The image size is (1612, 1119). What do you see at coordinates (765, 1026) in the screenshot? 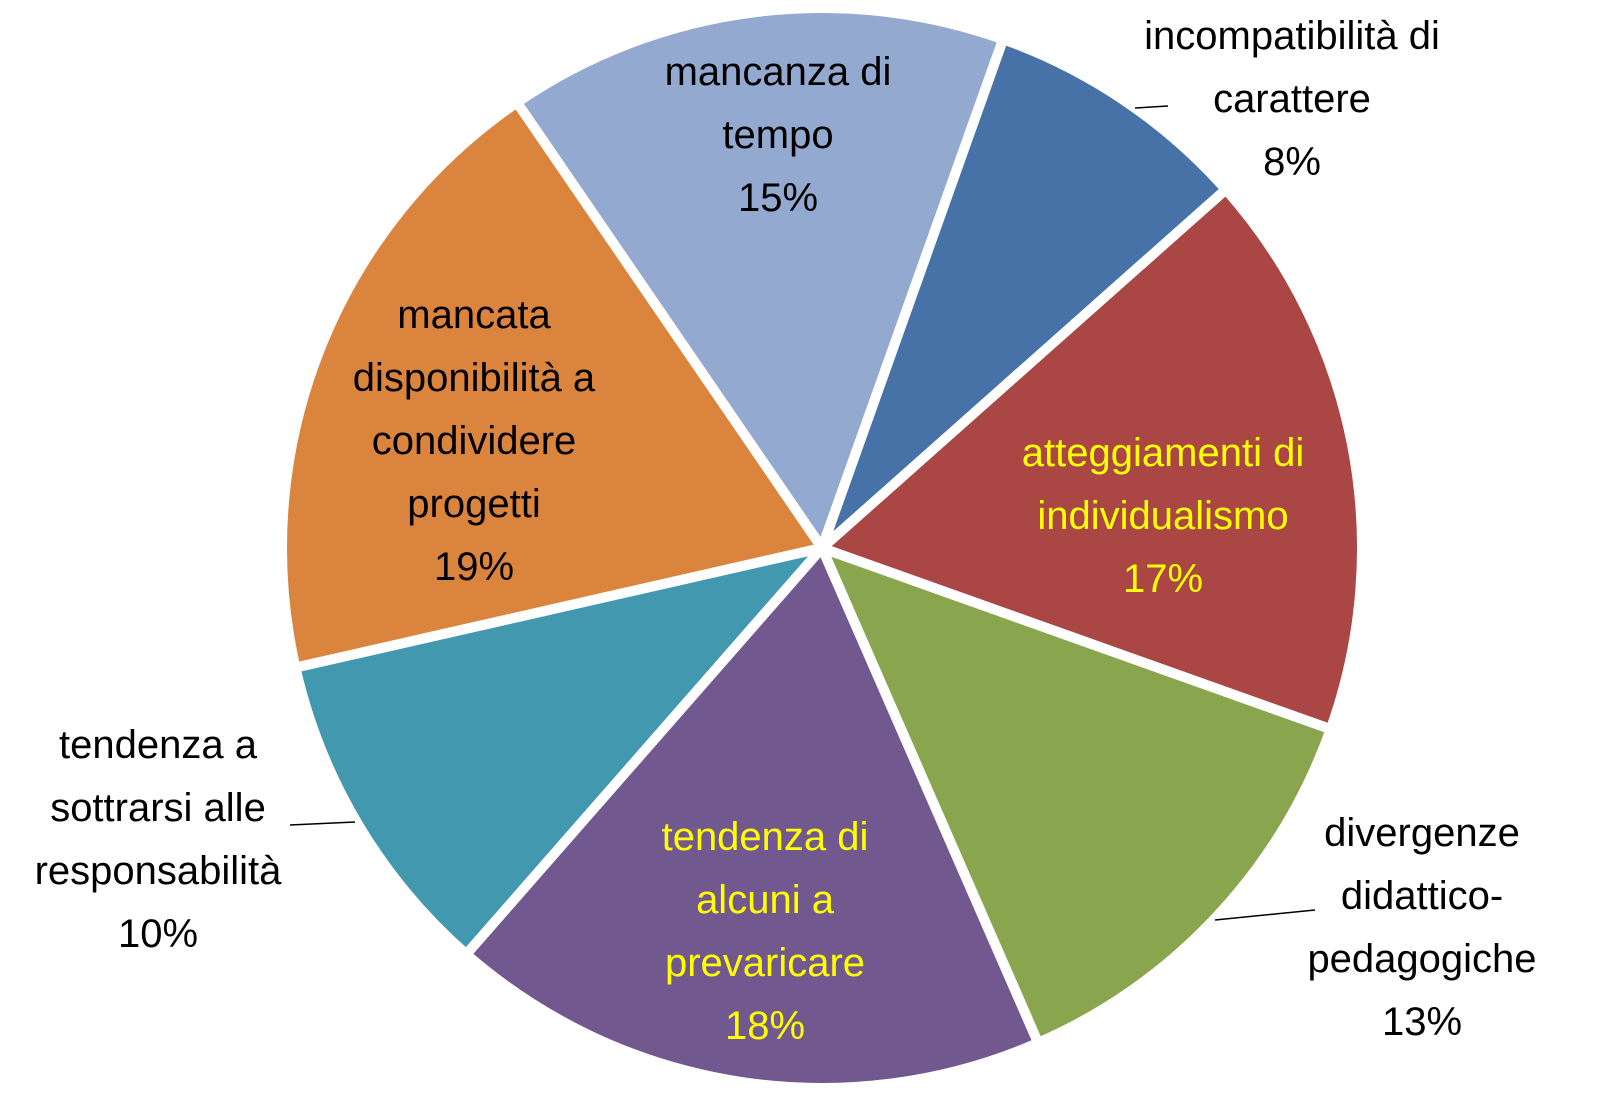
I see `value-label: 18%` at bounding box center [765, 1026].